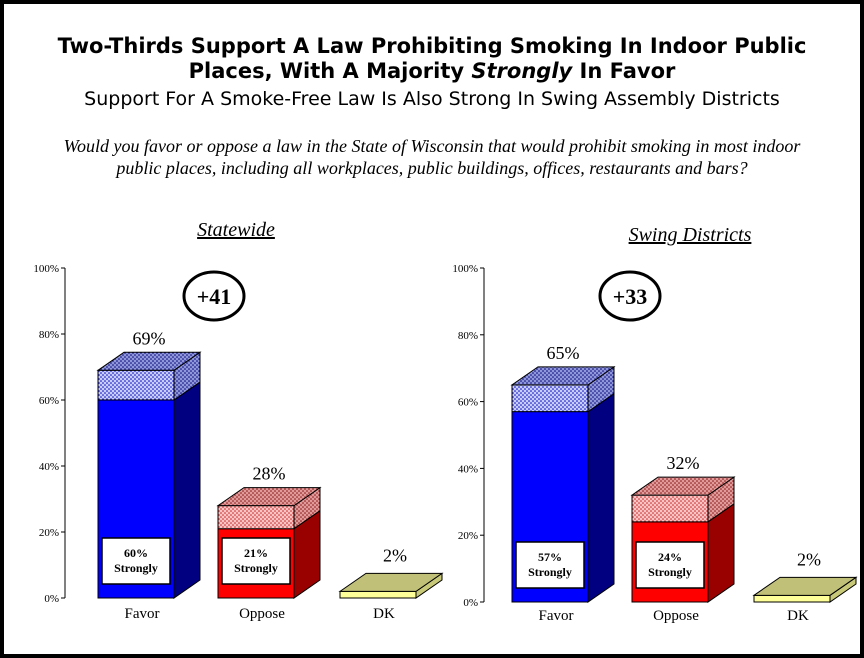 The image size is (864, 658). What do you see at coordinates (149, 338) in the screenshot?
I see `bar-value-label: 69%` at bounding box center [149, 338].